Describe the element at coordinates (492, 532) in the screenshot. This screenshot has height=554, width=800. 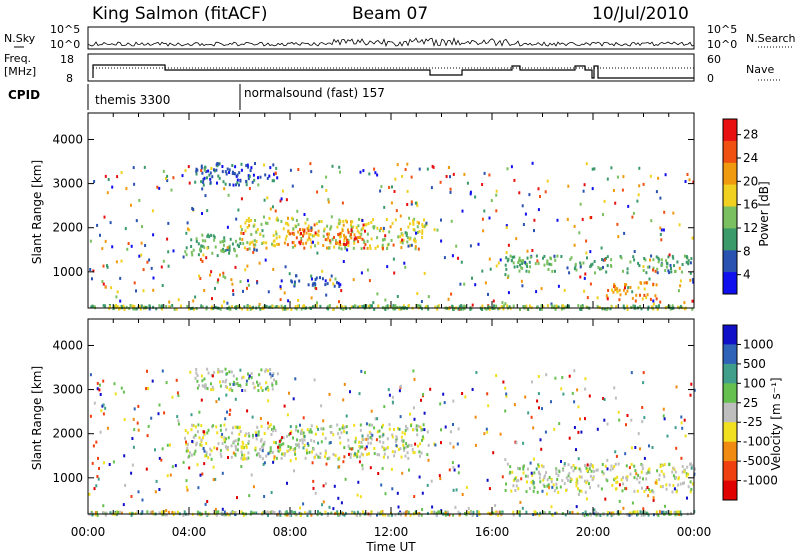
I see `x-tick-label: 16:00` at that location.